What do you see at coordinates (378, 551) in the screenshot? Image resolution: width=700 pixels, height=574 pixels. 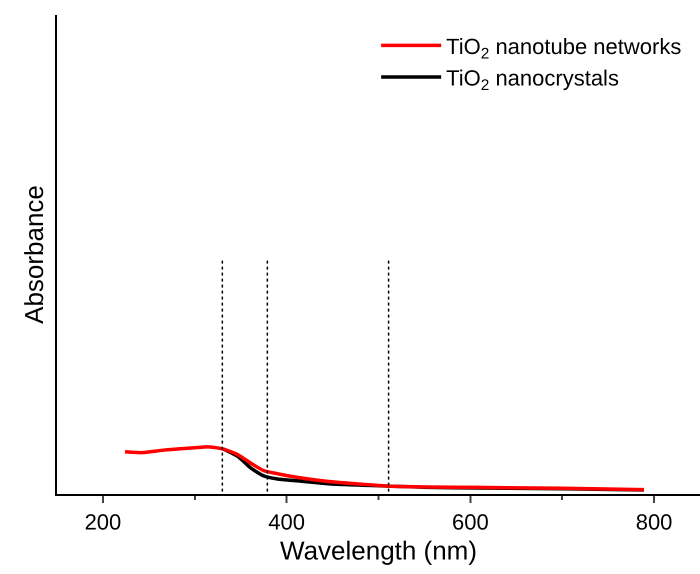 I see `x-axis-title: Wavelength (nm)` at bounding box center [378, 551].